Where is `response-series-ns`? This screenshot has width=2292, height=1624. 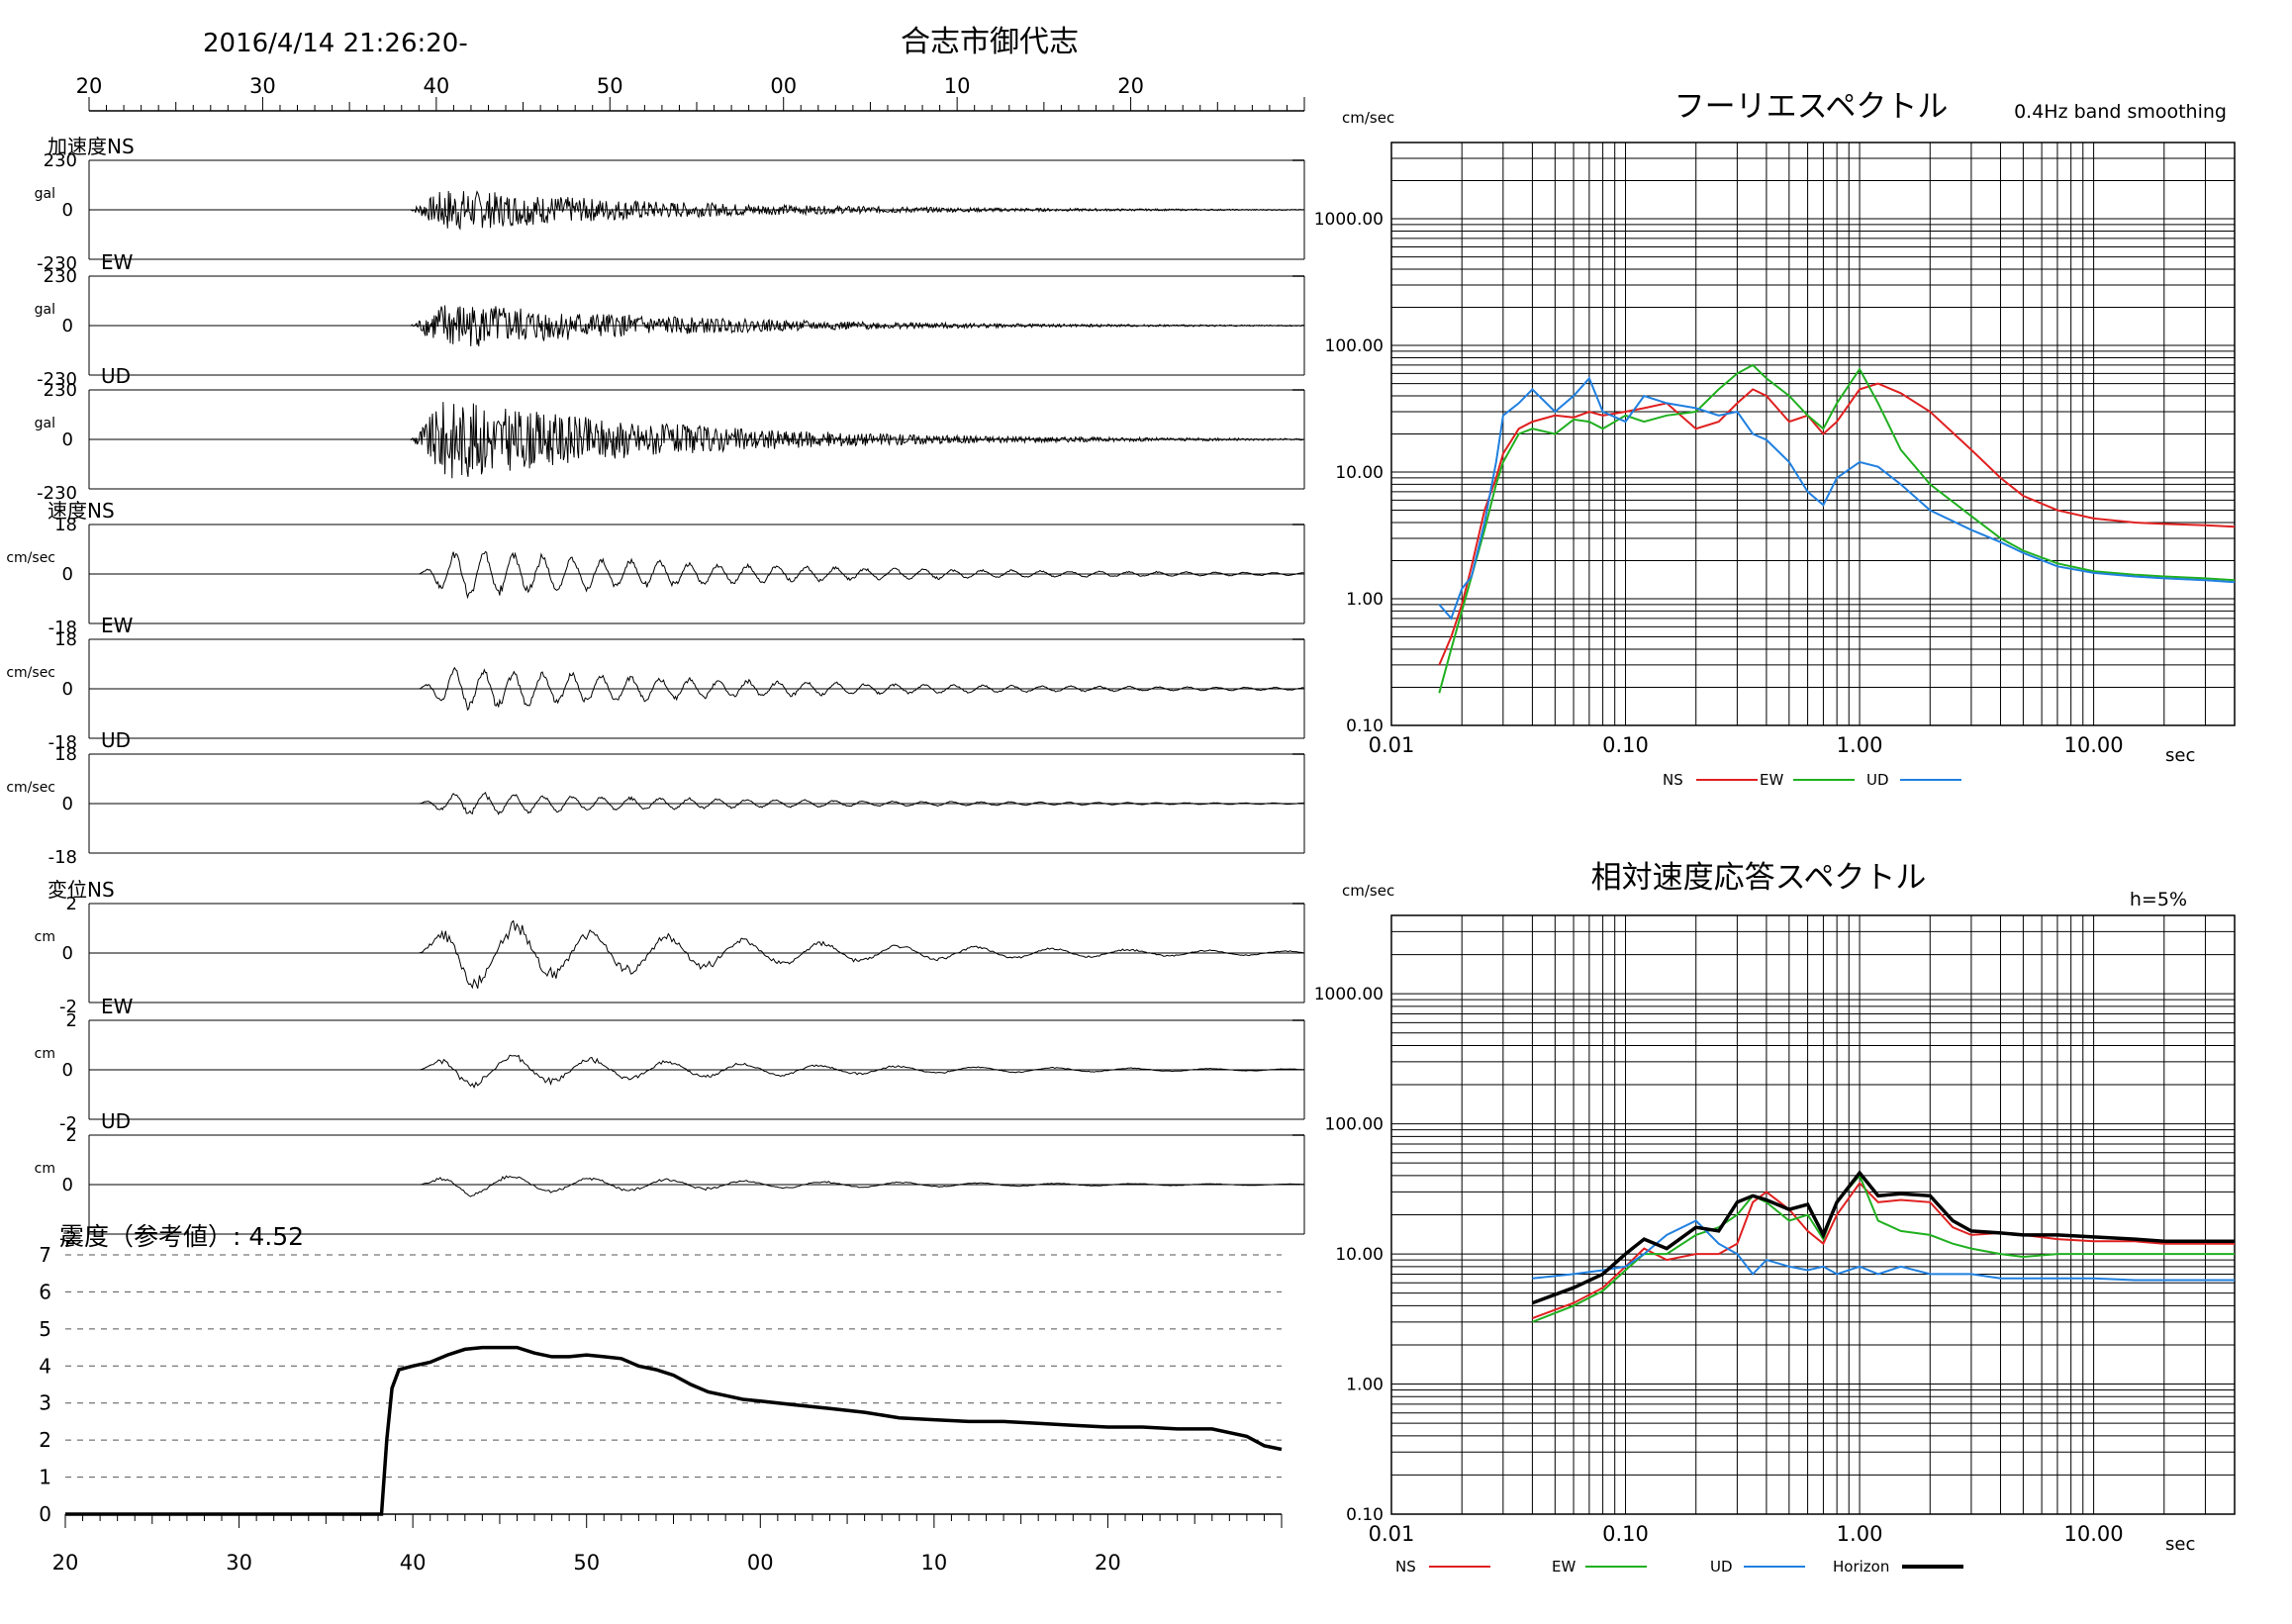
response-series-ns is located at coordinates (1883, 1250).